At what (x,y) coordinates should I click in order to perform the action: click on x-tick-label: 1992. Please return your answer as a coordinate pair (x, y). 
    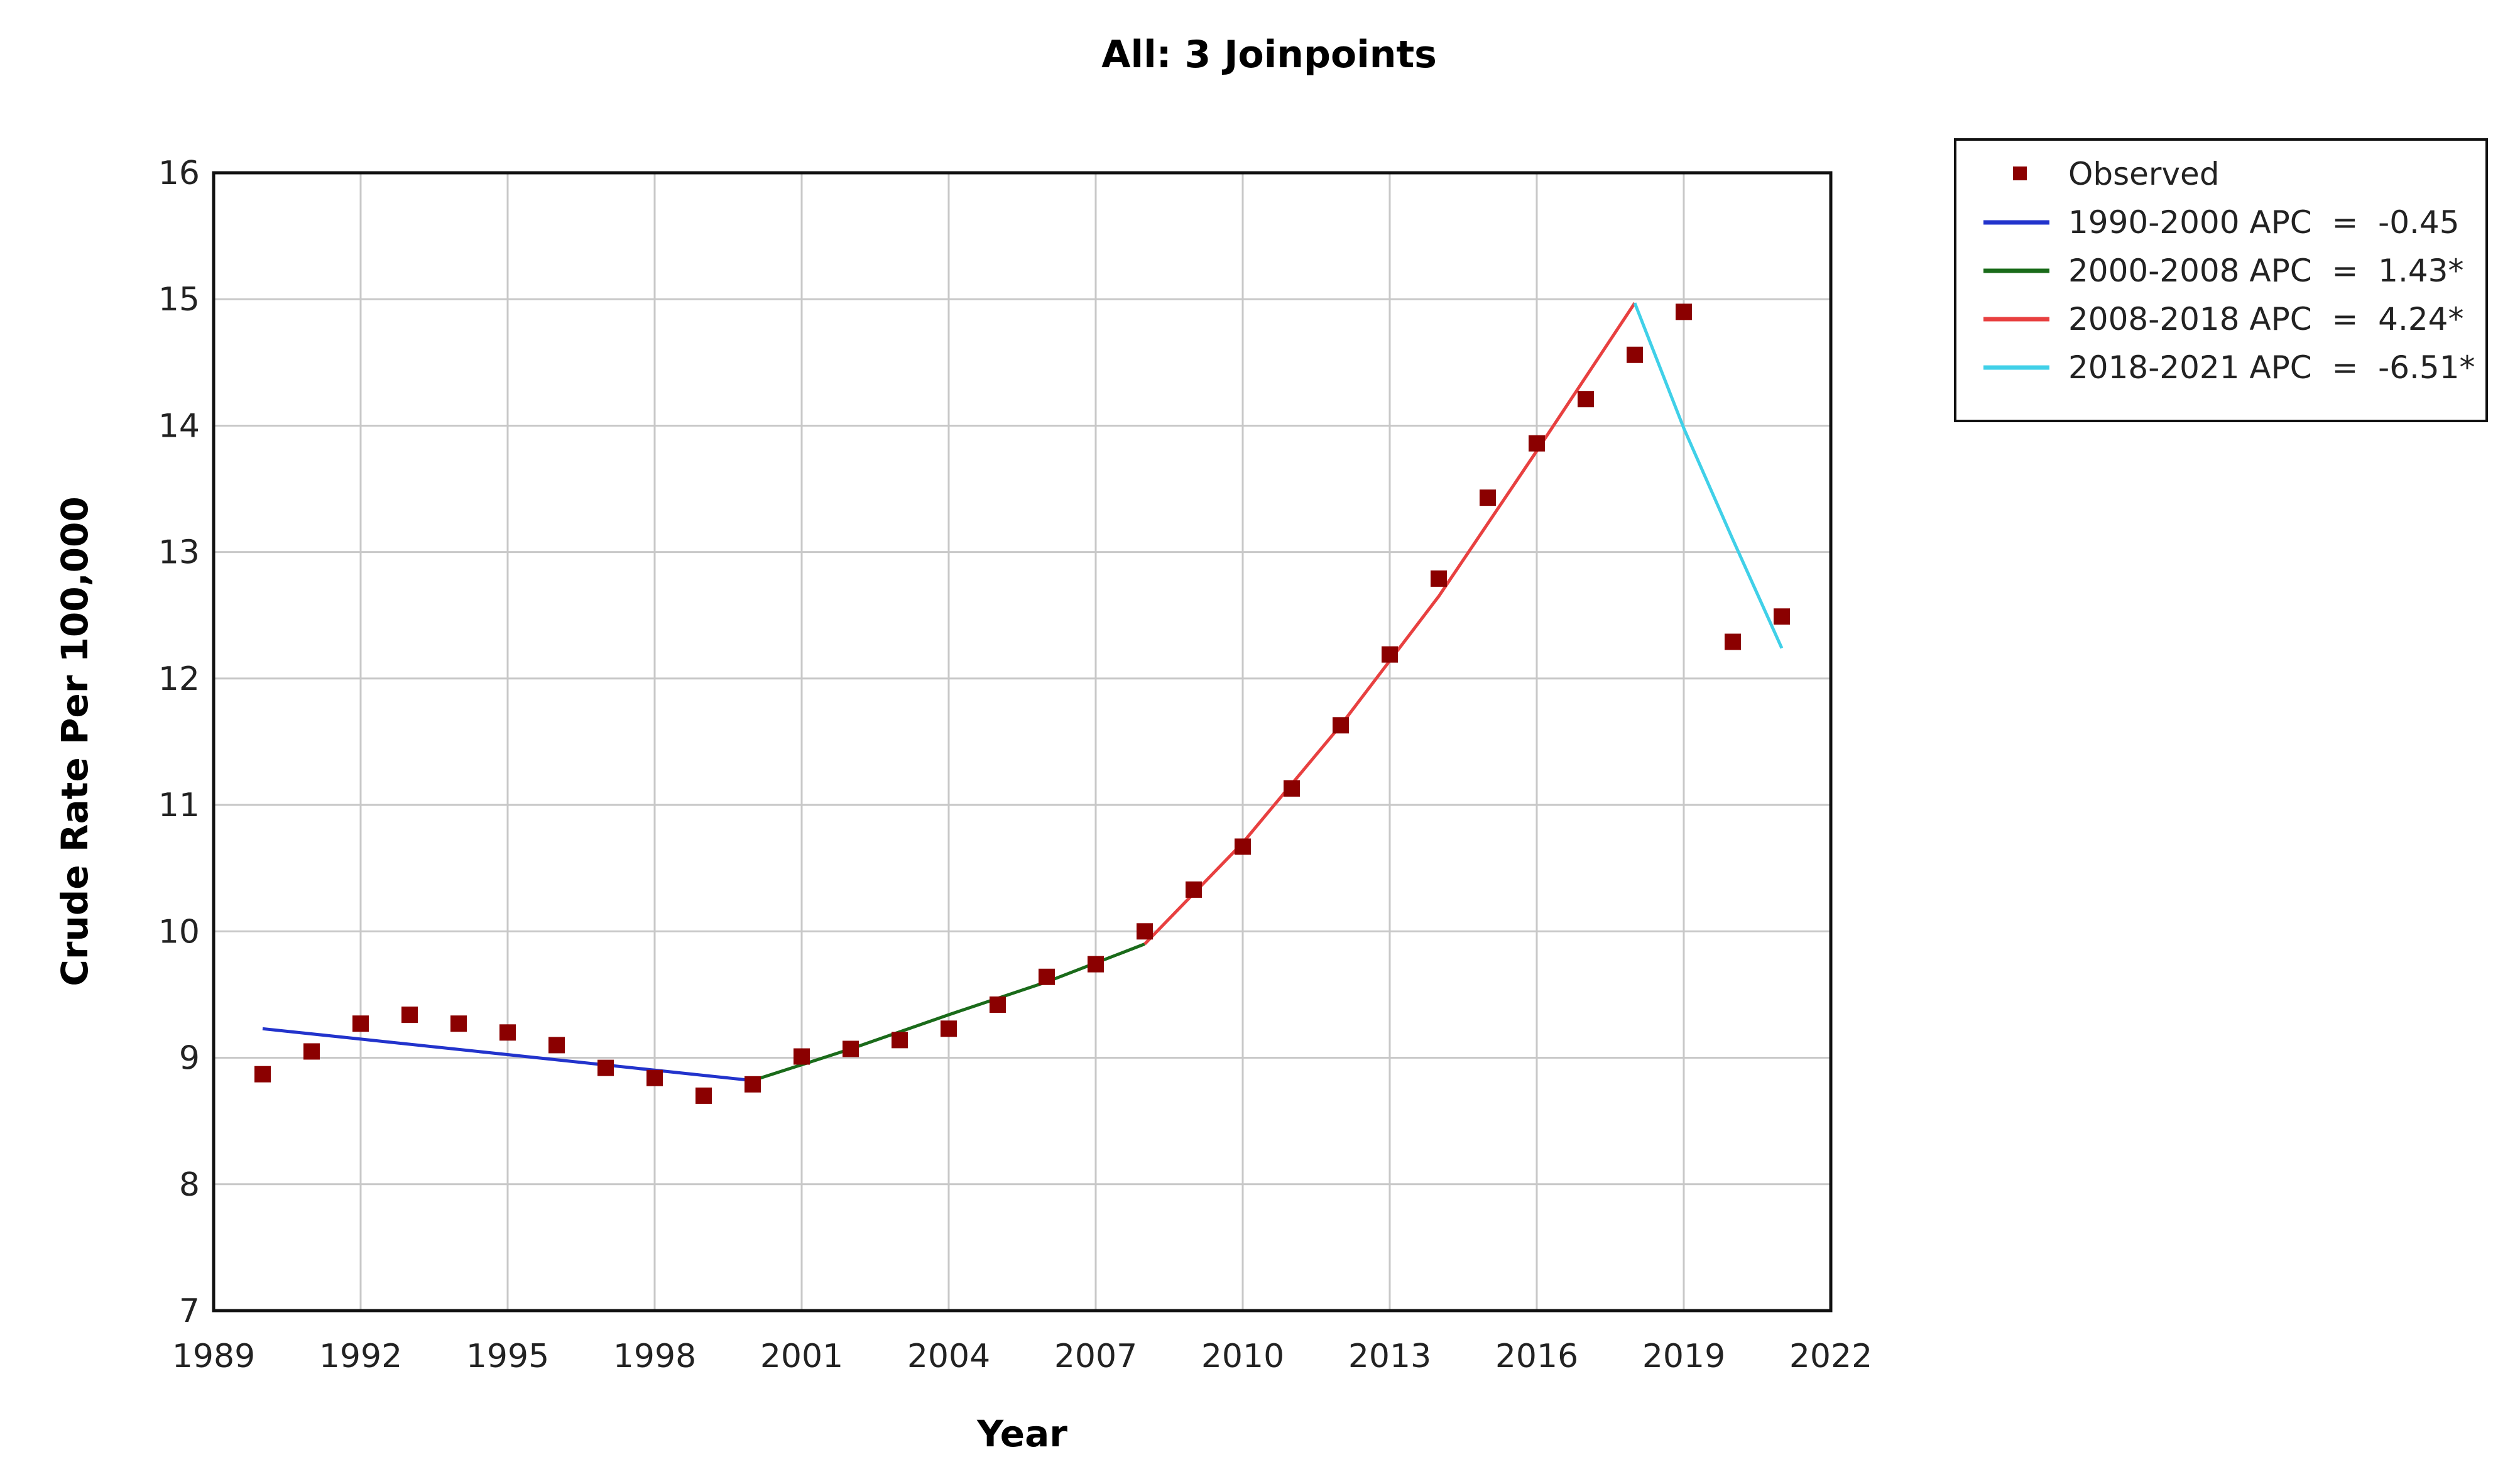
    Looking at the image, I should click on (360, 1356).